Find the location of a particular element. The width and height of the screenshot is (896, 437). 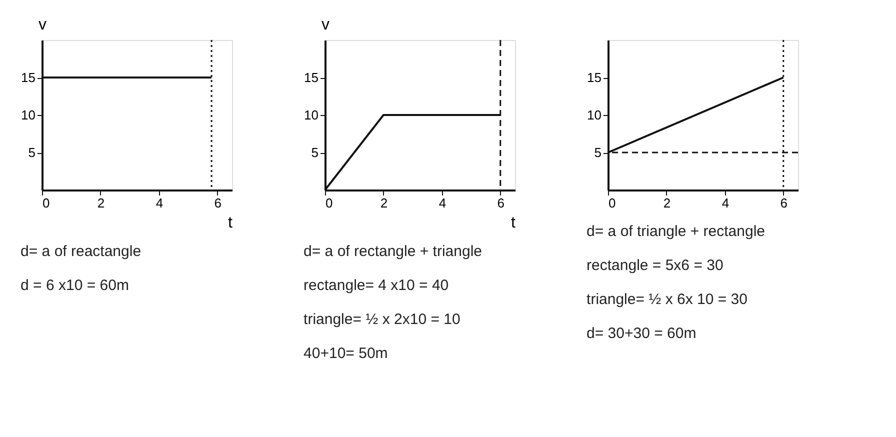

text: d= 30+30 = 60m is located at coordinates (641, 333).